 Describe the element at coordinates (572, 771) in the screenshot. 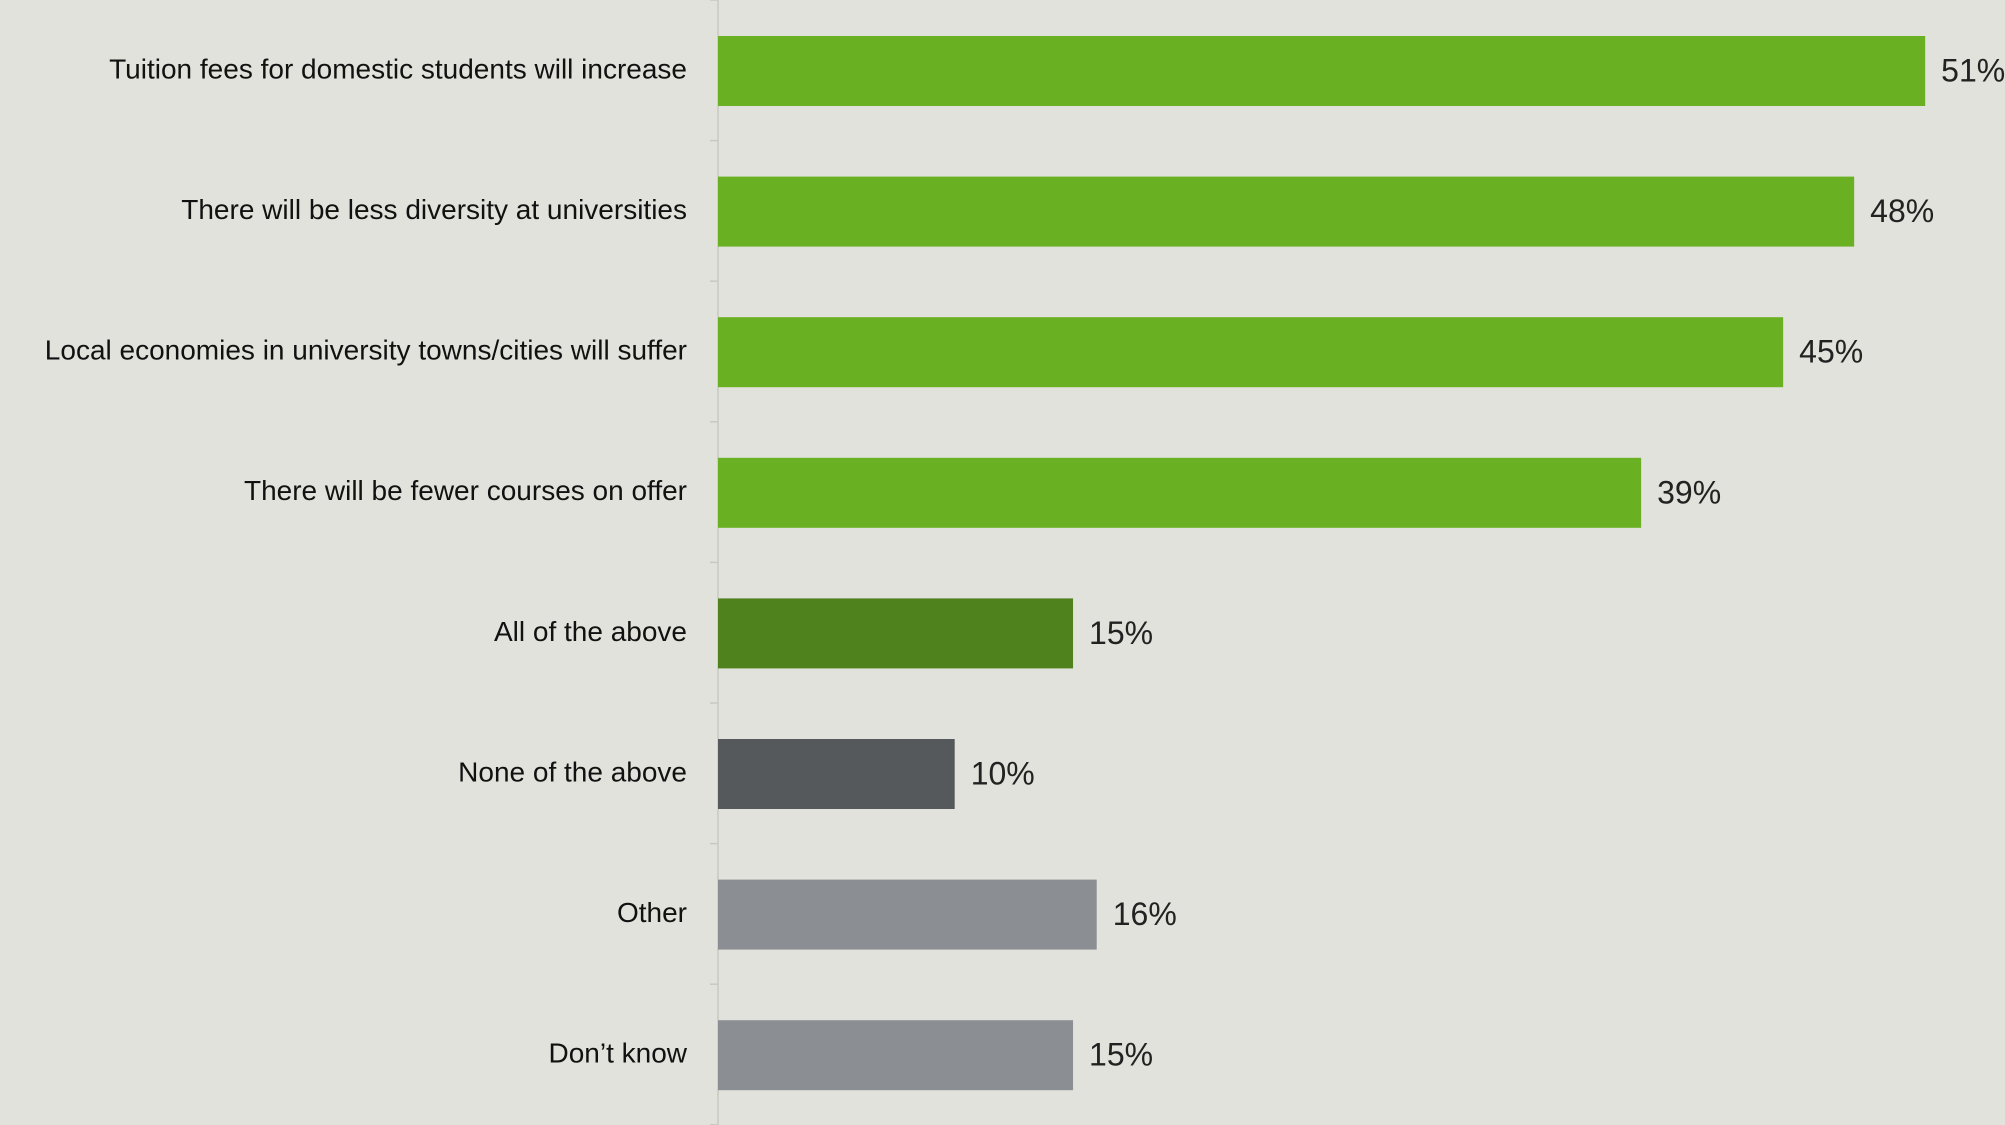

I see `category-label: None of the above` at that location.